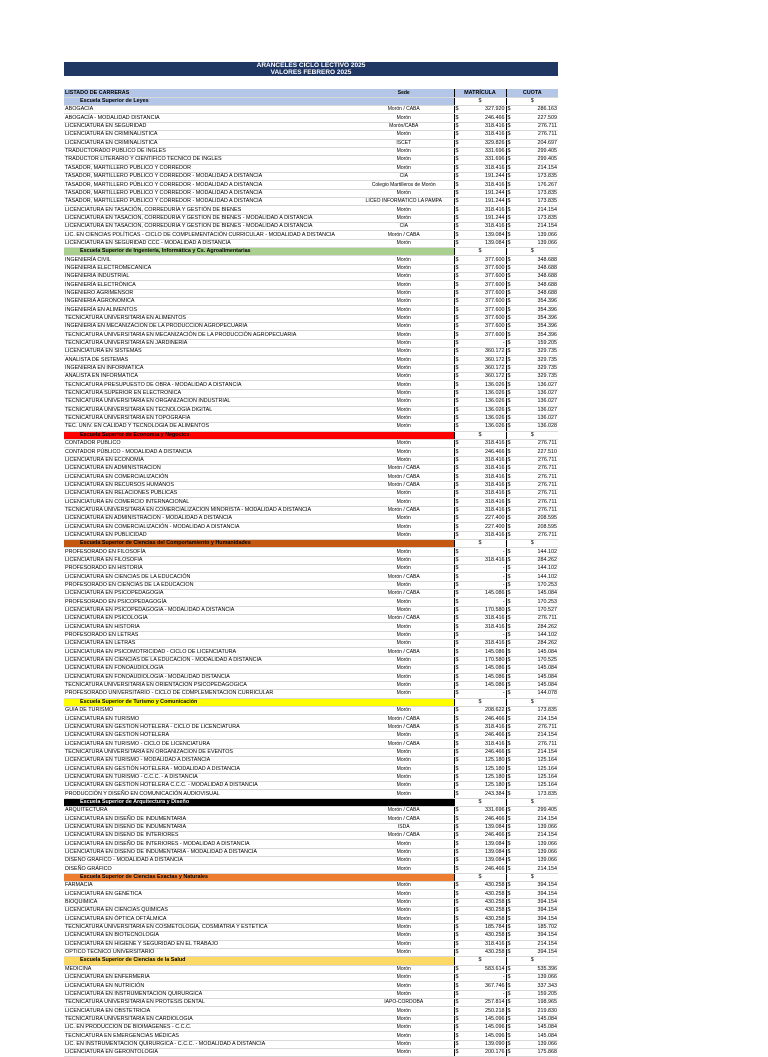  I want to click on column-header-matricula: MATRÍCULA, so click(479, 93).